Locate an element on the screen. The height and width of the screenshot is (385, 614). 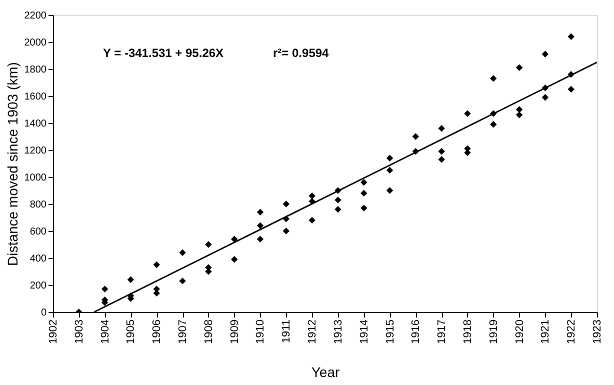
x-tick-label: 1904 is located at coordinates (105, 332).